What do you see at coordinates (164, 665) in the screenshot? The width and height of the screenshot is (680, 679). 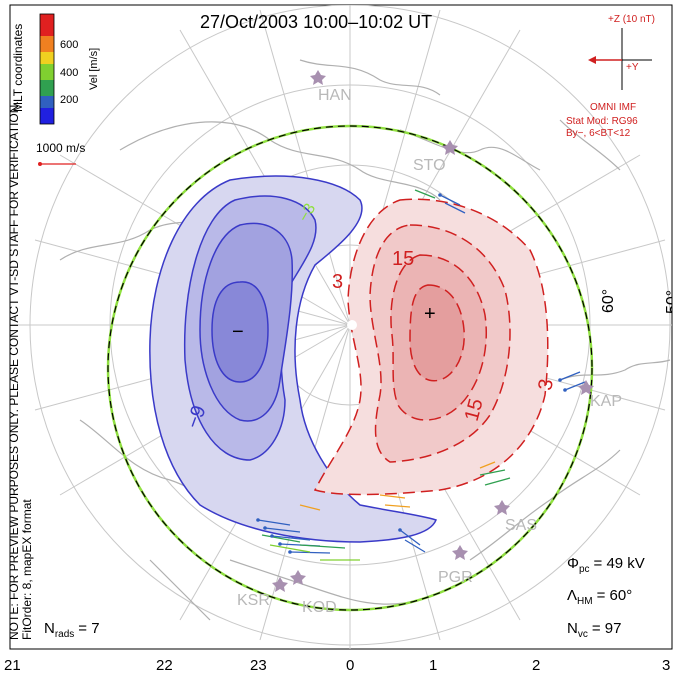 I see `mlt-tick-22: 22` at bounding box center [164, 665].